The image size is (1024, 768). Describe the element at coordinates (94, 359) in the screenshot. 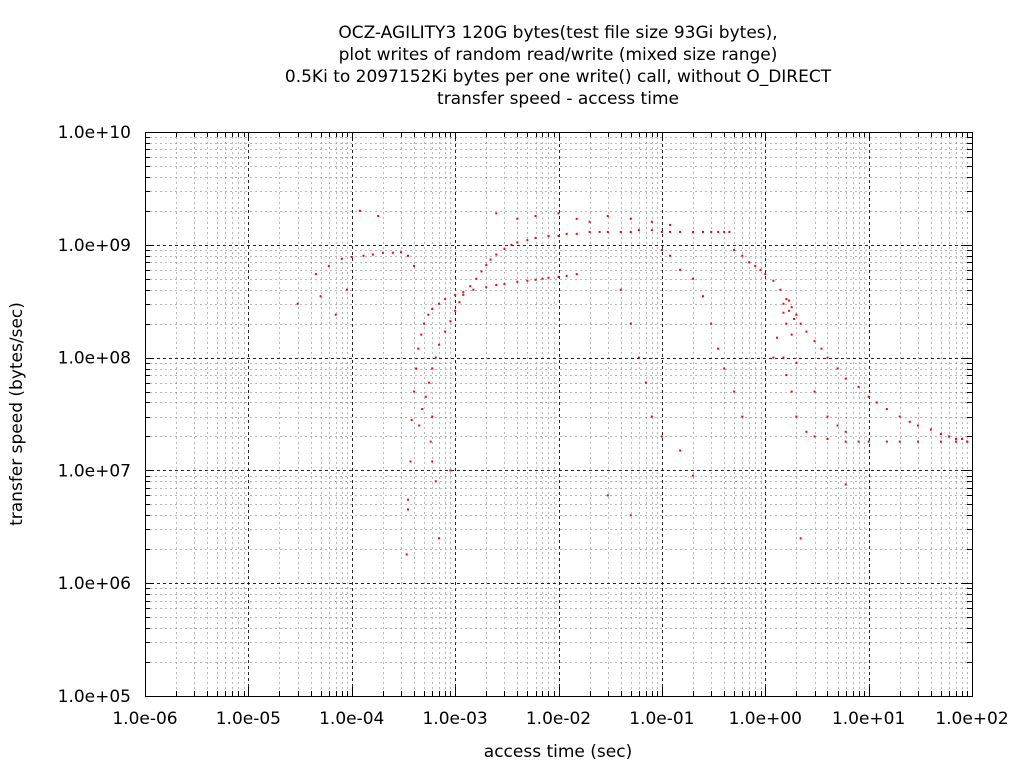

I see `y-tick-label: 1.0e+08` at that location.